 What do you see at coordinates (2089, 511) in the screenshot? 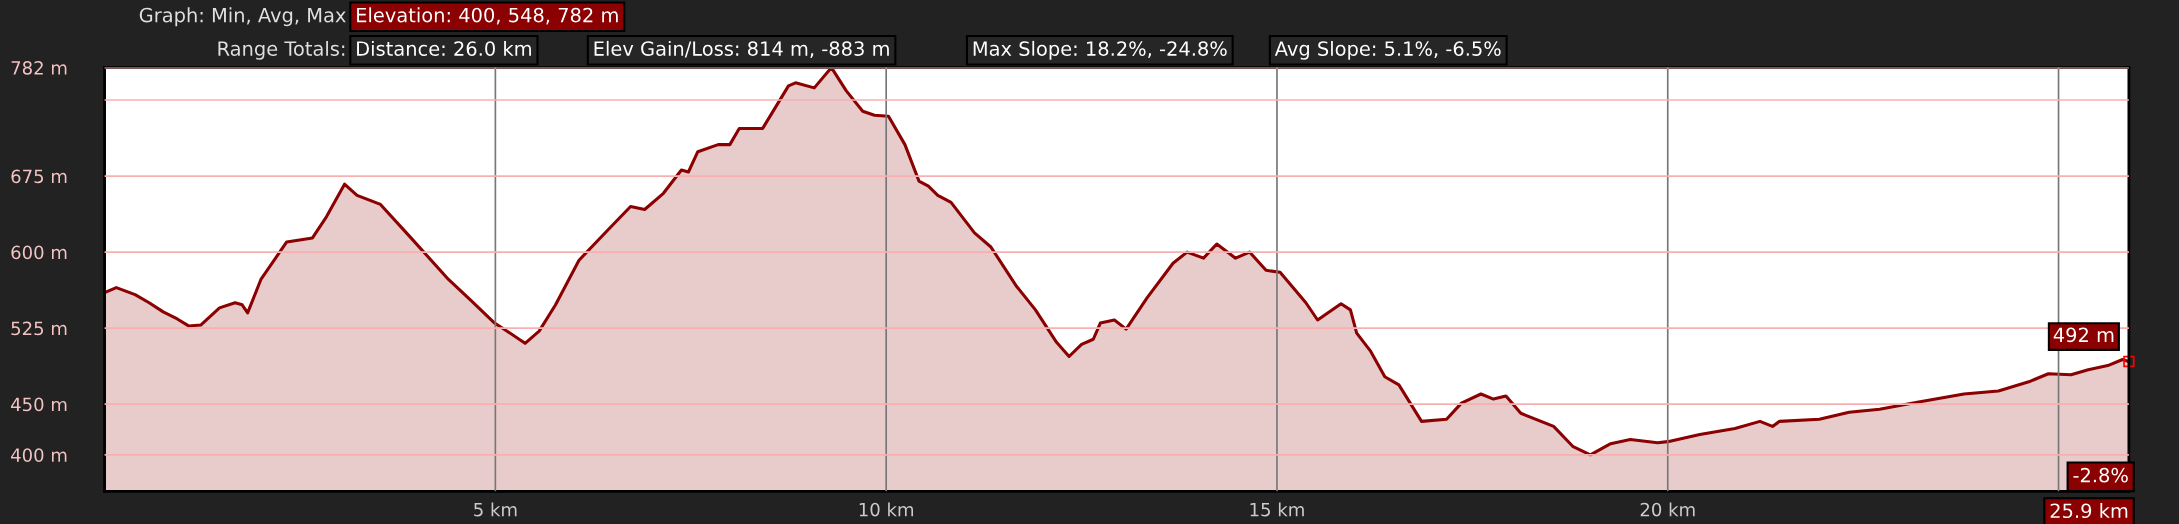
I see `text: 25.9 km` at bounding box center [2089, 511].